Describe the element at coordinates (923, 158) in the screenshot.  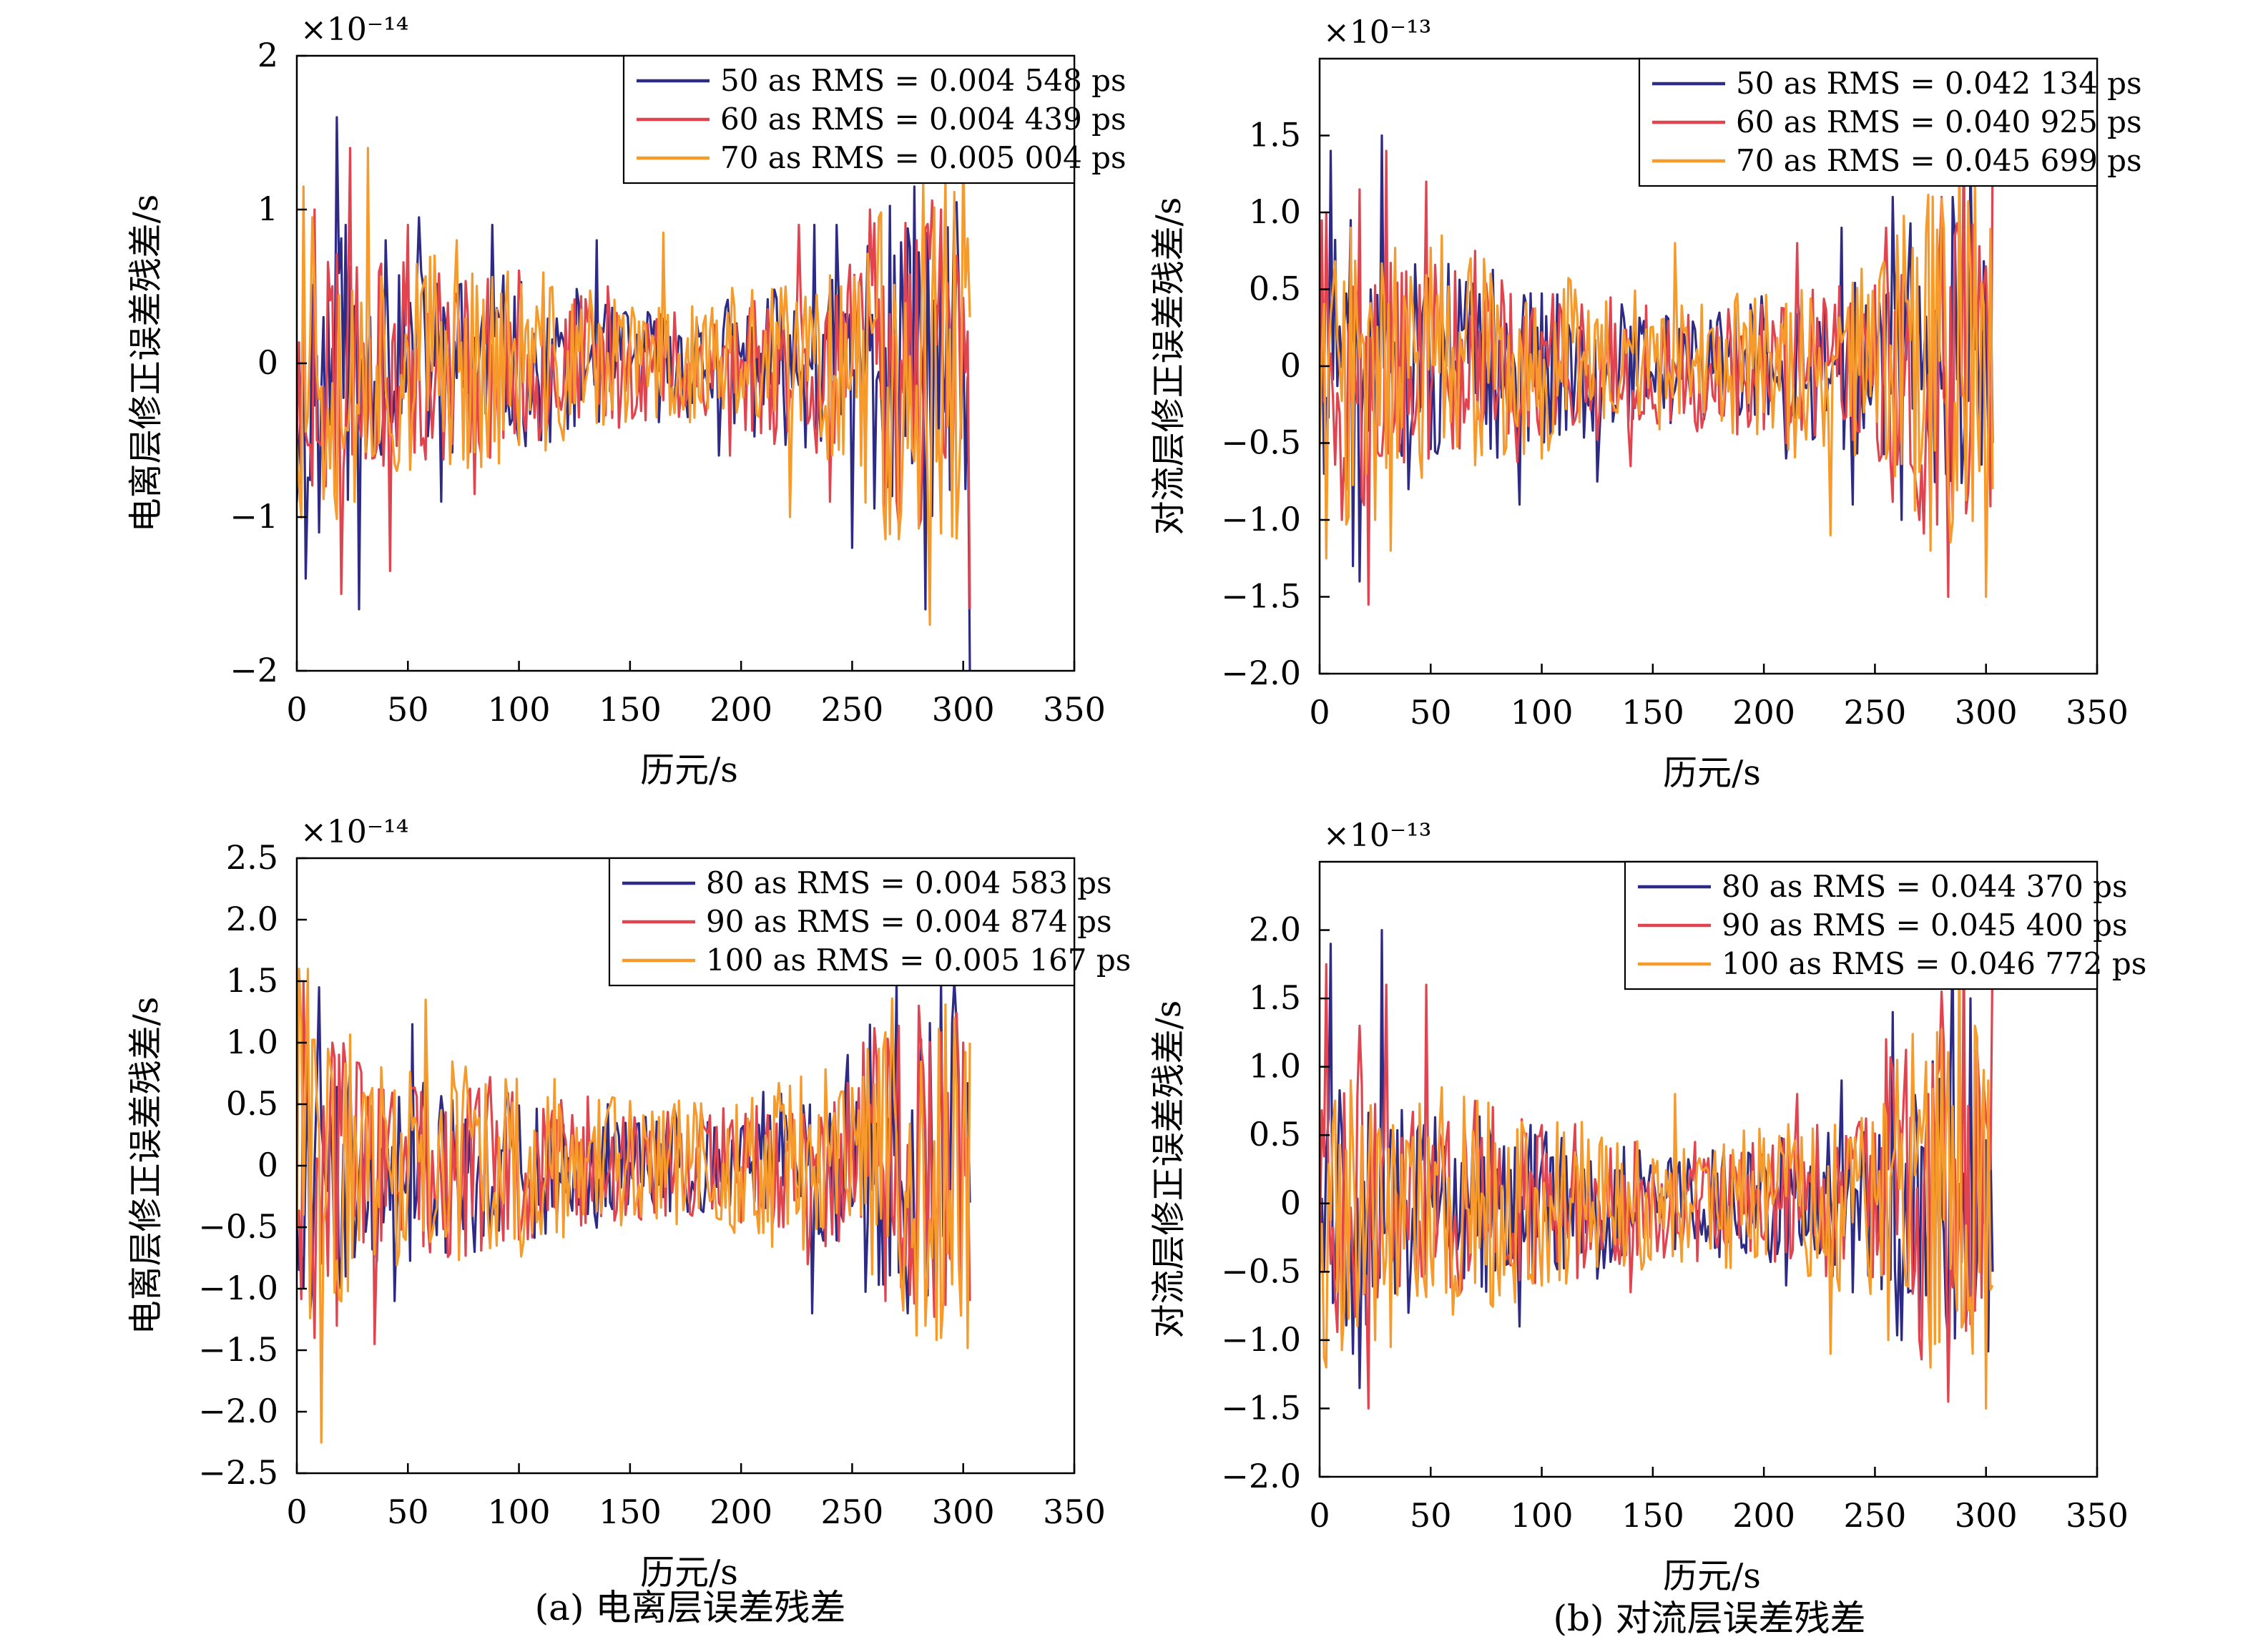
I see `legend-label-3: 70 as RMS = 0.005 004 ps` at that location.